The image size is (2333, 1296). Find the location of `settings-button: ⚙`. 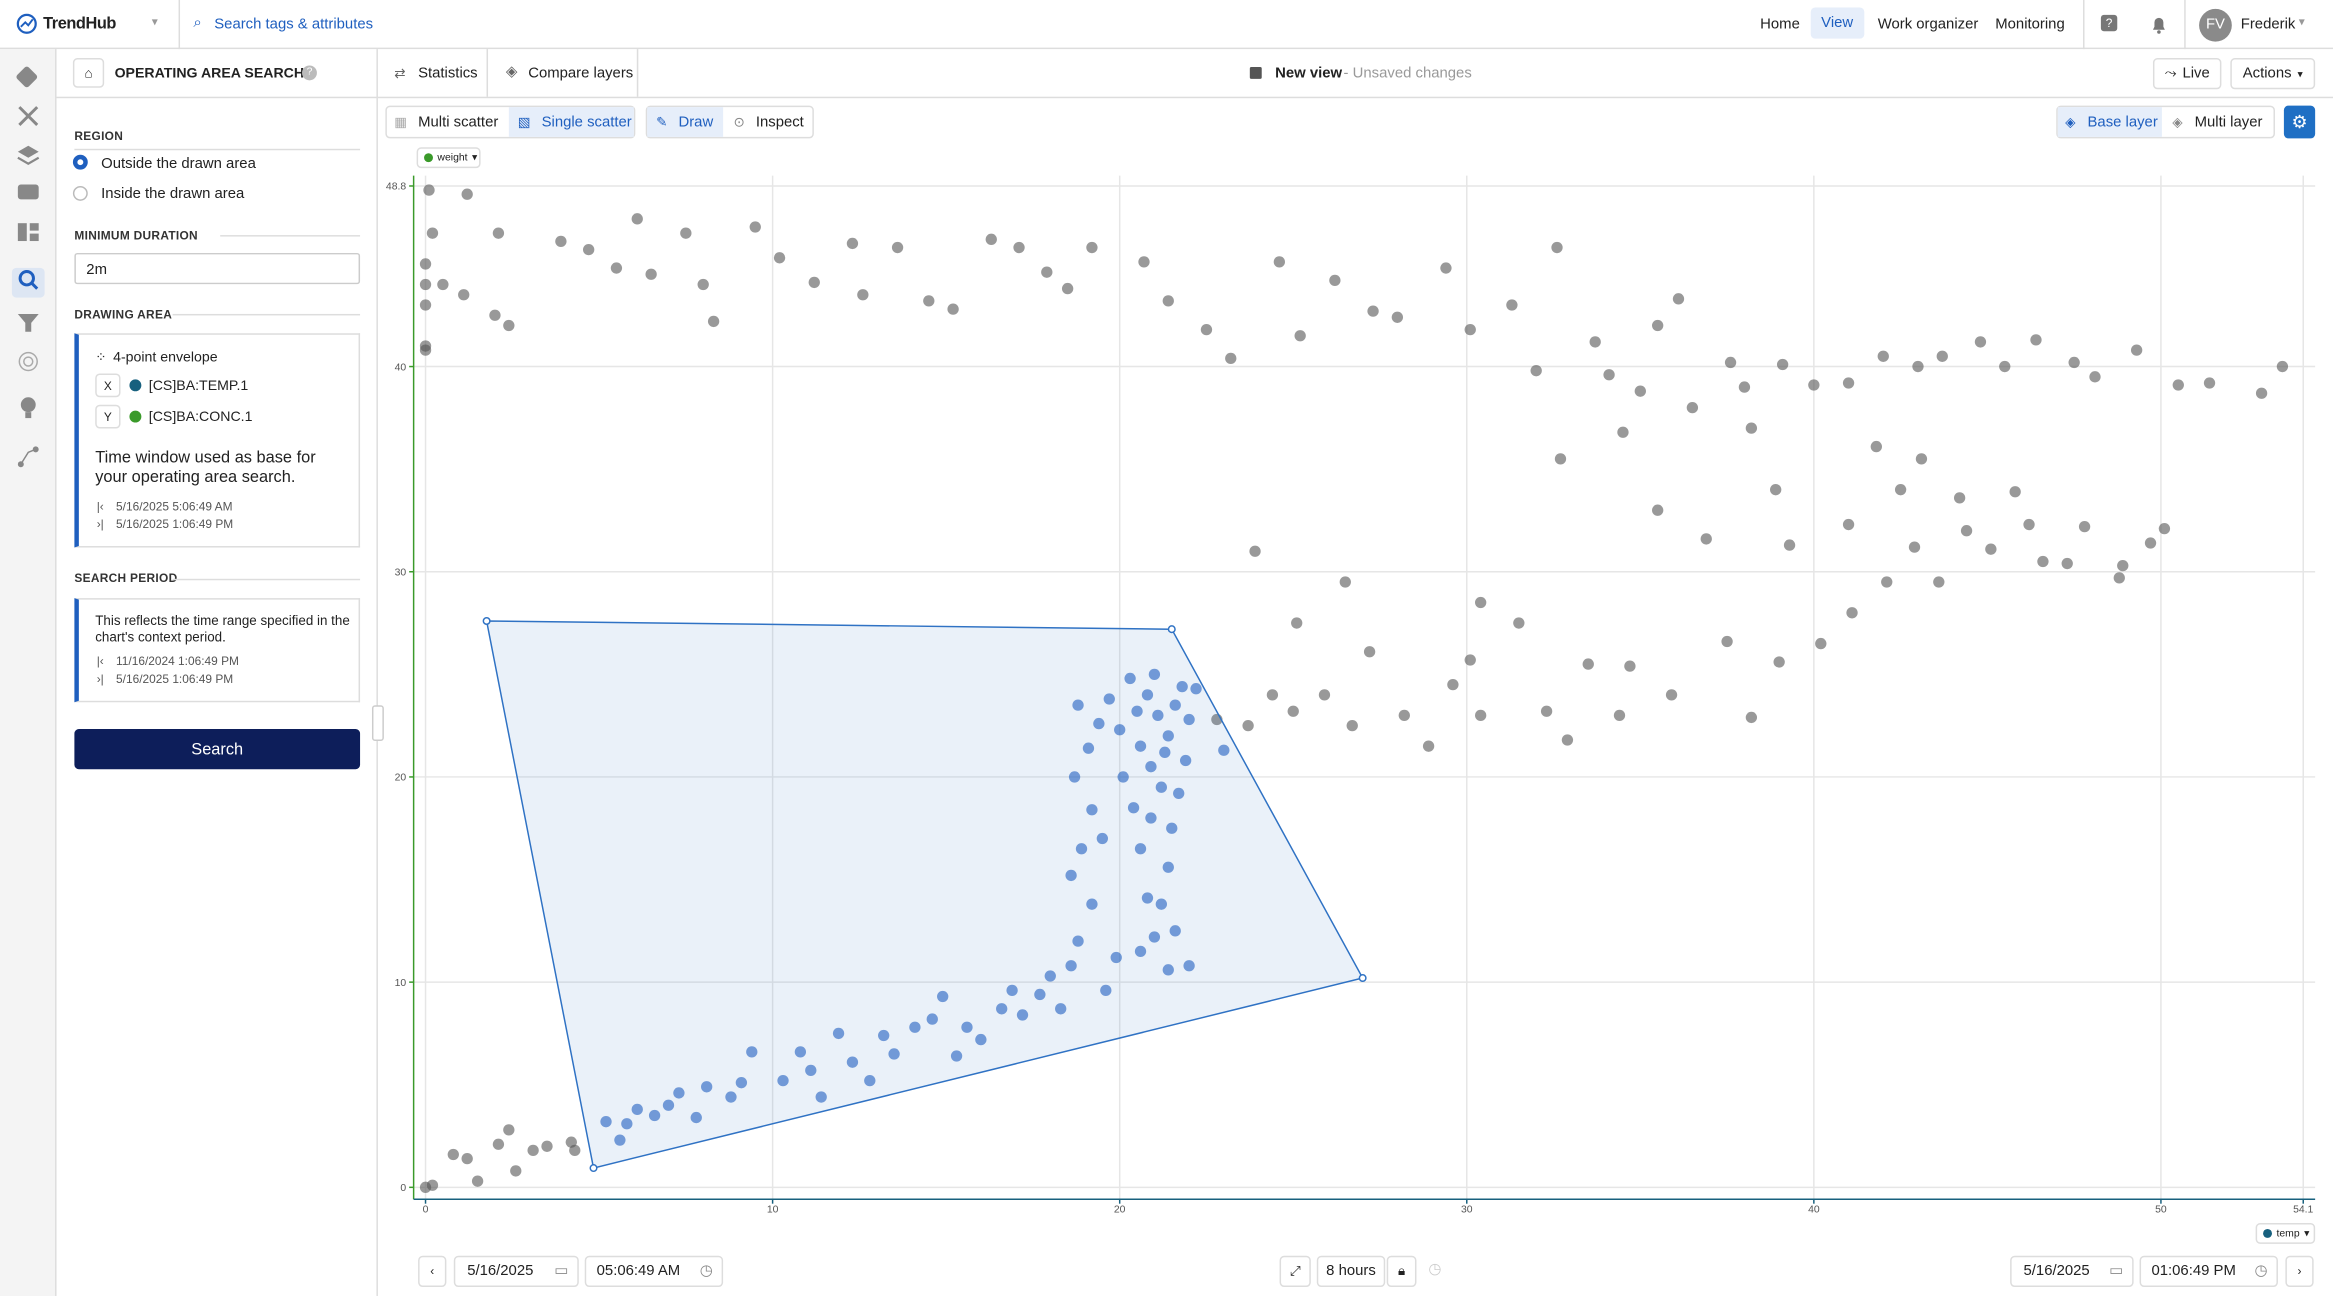

settings-button: ⚙ is located at coordinates (2299, 122).